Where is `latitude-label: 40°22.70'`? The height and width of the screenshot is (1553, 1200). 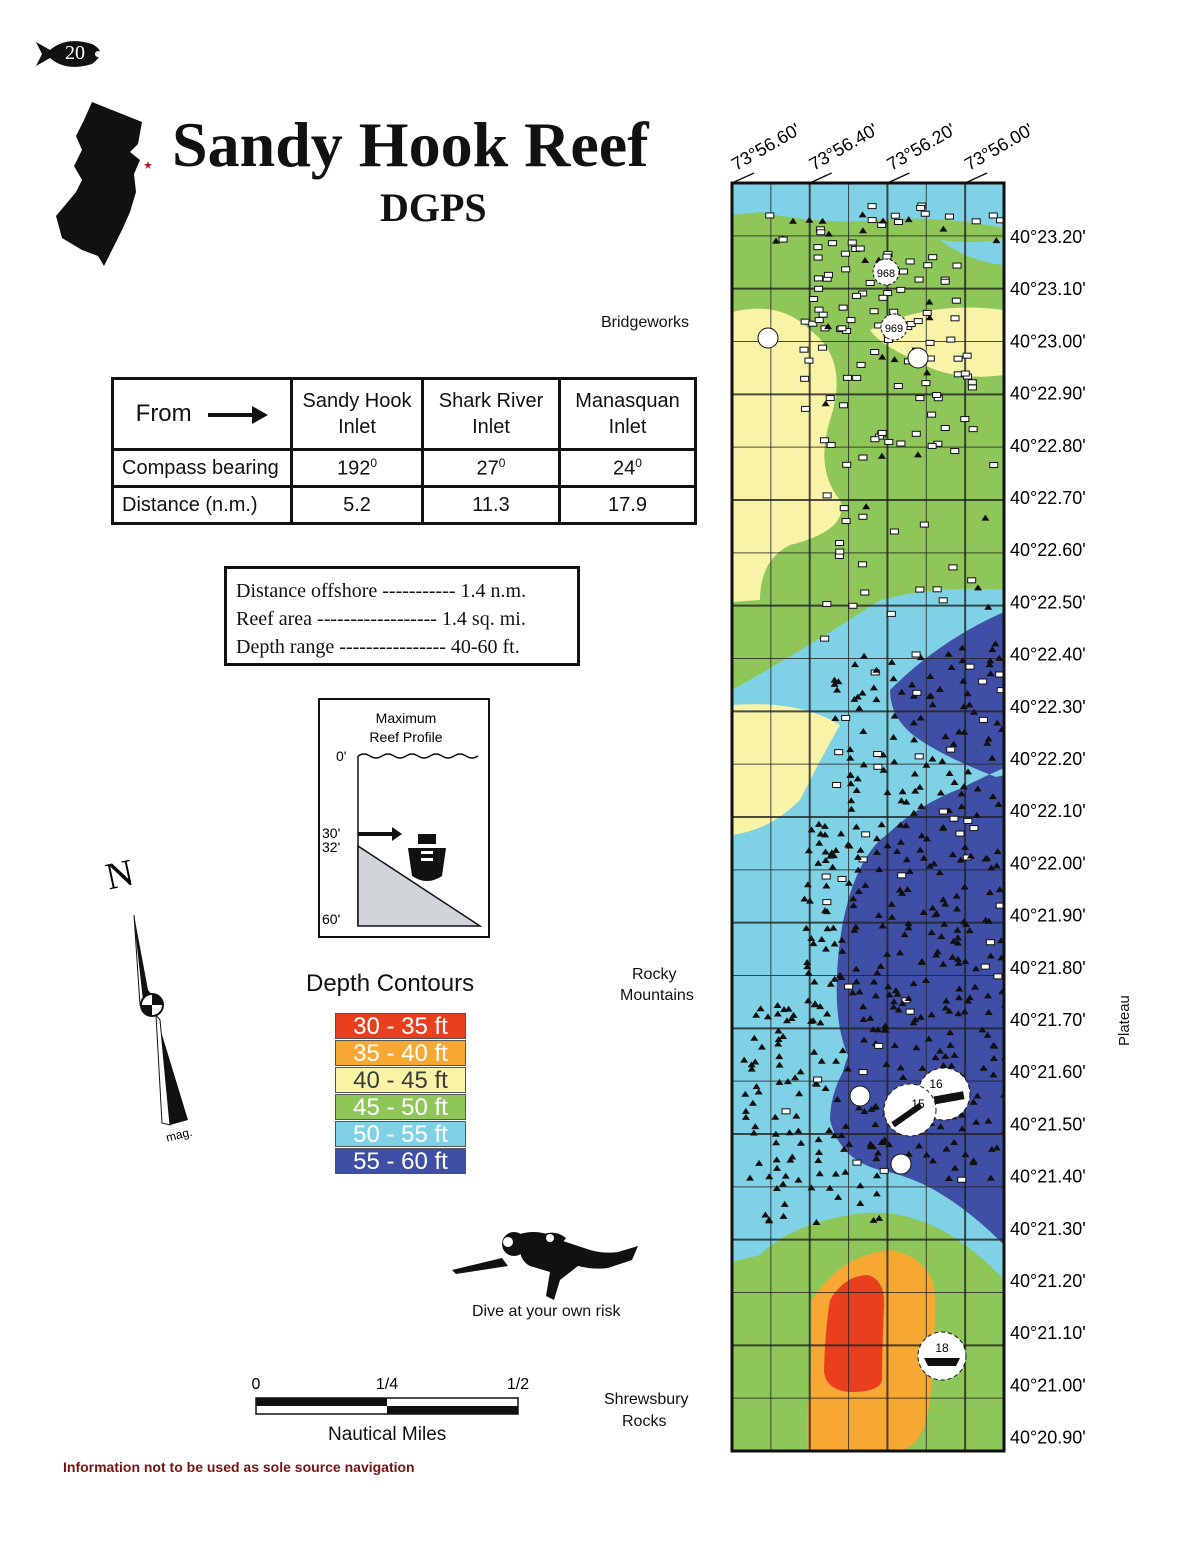 latitude-label: 40°22.70' is located at coordinates (1048, 498).